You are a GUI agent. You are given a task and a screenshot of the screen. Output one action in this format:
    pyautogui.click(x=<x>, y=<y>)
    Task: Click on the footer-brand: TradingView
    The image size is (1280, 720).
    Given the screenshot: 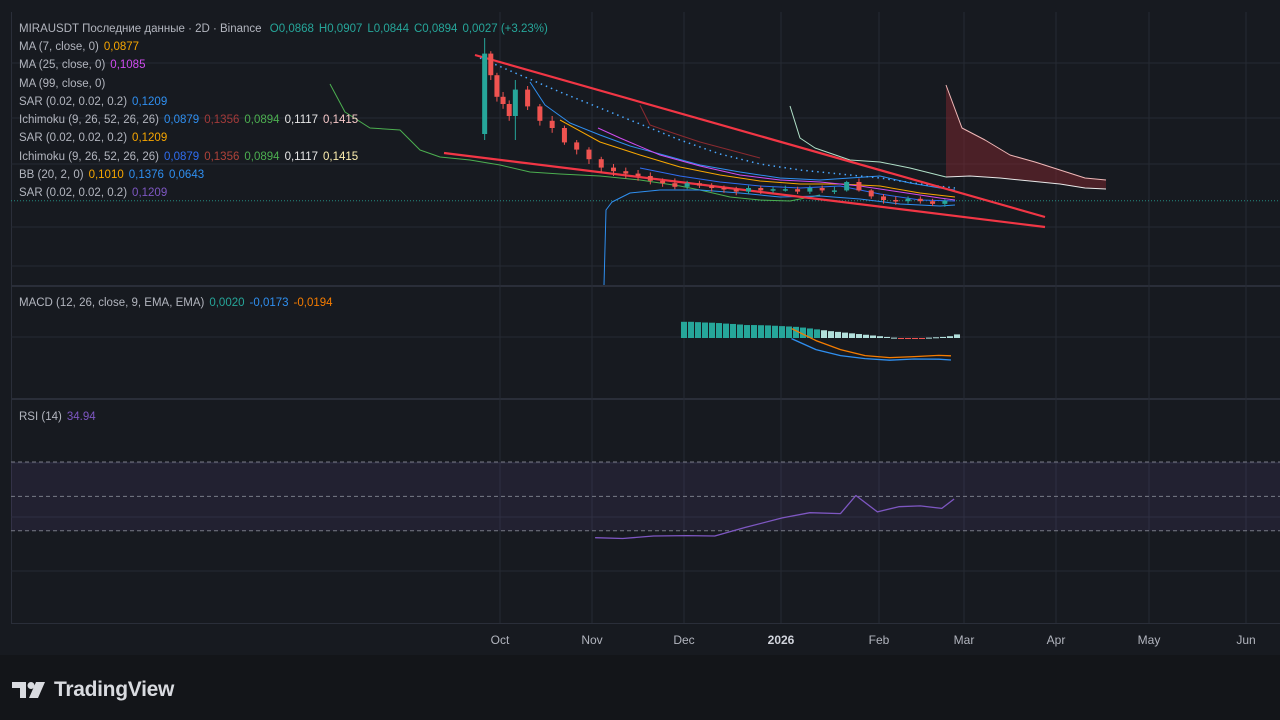 What is the action you would take?
    pyautogui.click(x=114, y=689)
    